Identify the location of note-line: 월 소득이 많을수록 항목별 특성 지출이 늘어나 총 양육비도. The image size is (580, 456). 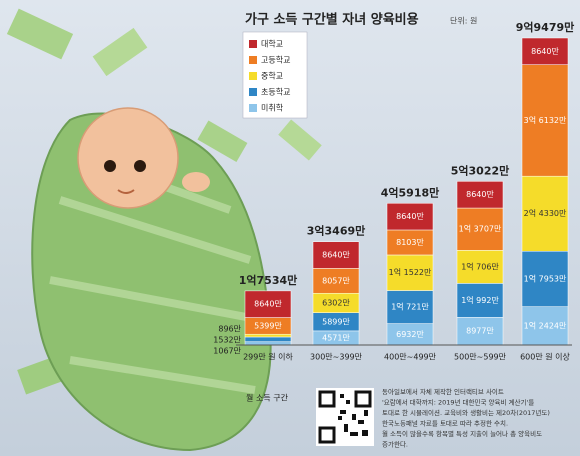
(462, 433).